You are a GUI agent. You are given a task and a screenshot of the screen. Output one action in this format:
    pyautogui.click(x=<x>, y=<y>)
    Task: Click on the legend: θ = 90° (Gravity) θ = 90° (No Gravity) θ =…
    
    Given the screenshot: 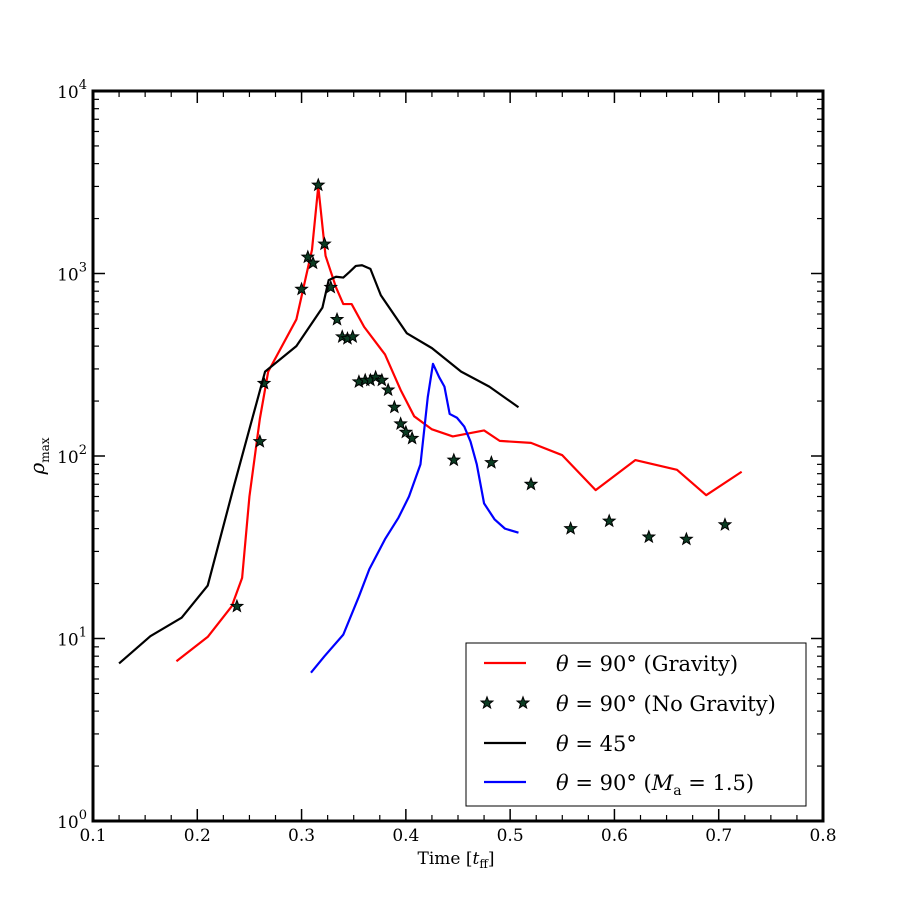 What is the action you would take?
    pyautogui.click(x=636, y=724)
    